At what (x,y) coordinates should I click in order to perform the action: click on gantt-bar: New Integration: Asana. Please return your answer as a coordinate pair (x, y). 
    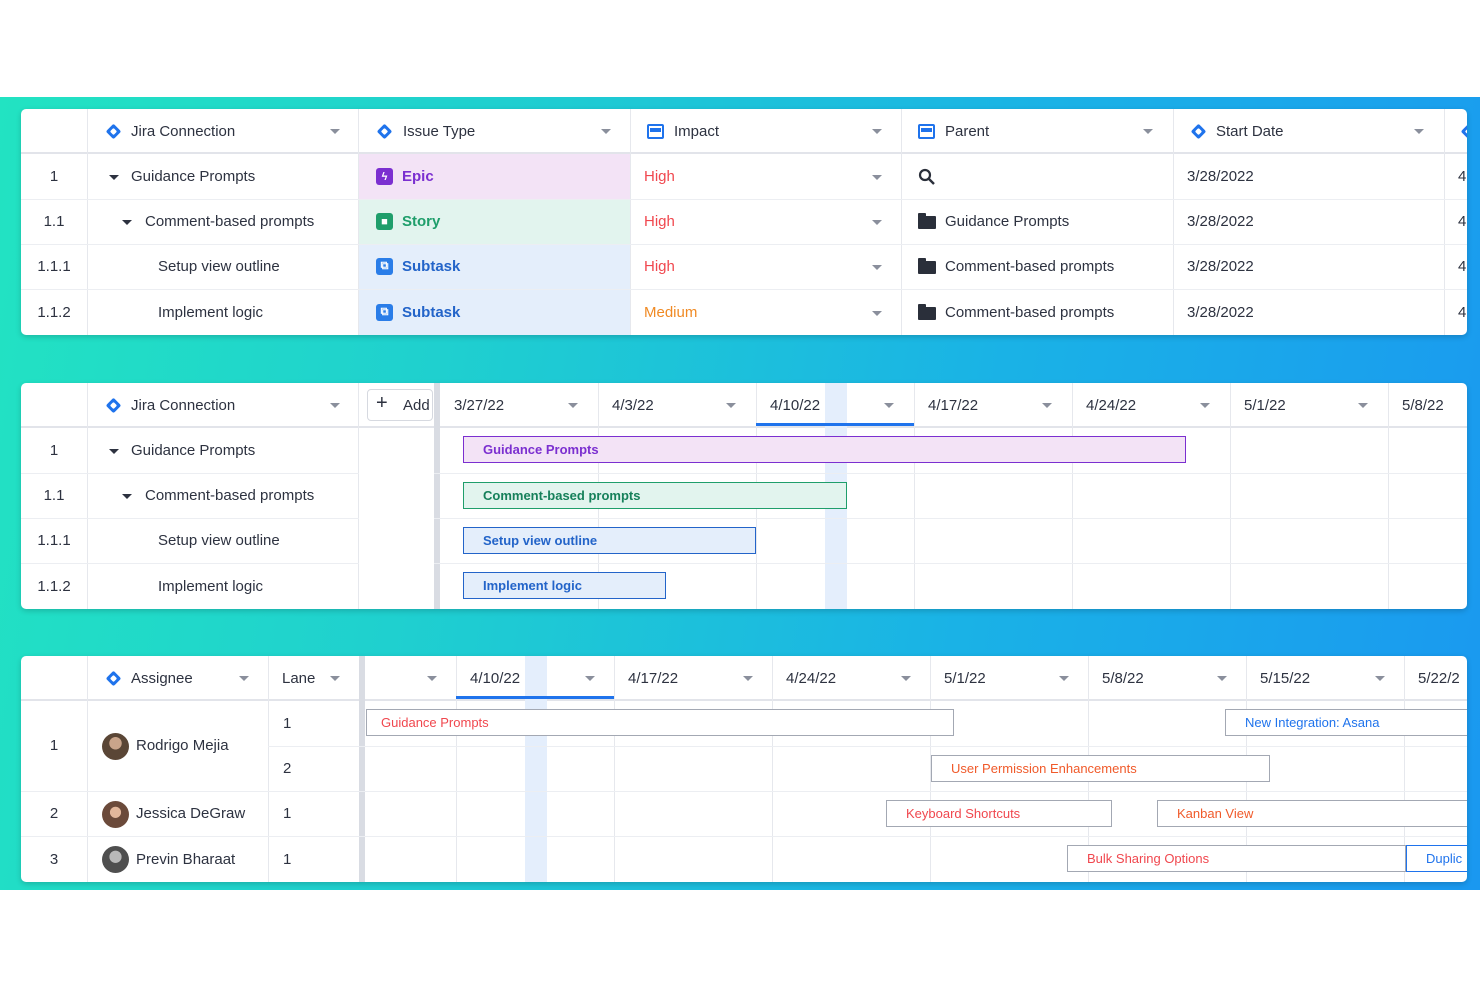
    Looking at the image, I should click on (1346, 722).